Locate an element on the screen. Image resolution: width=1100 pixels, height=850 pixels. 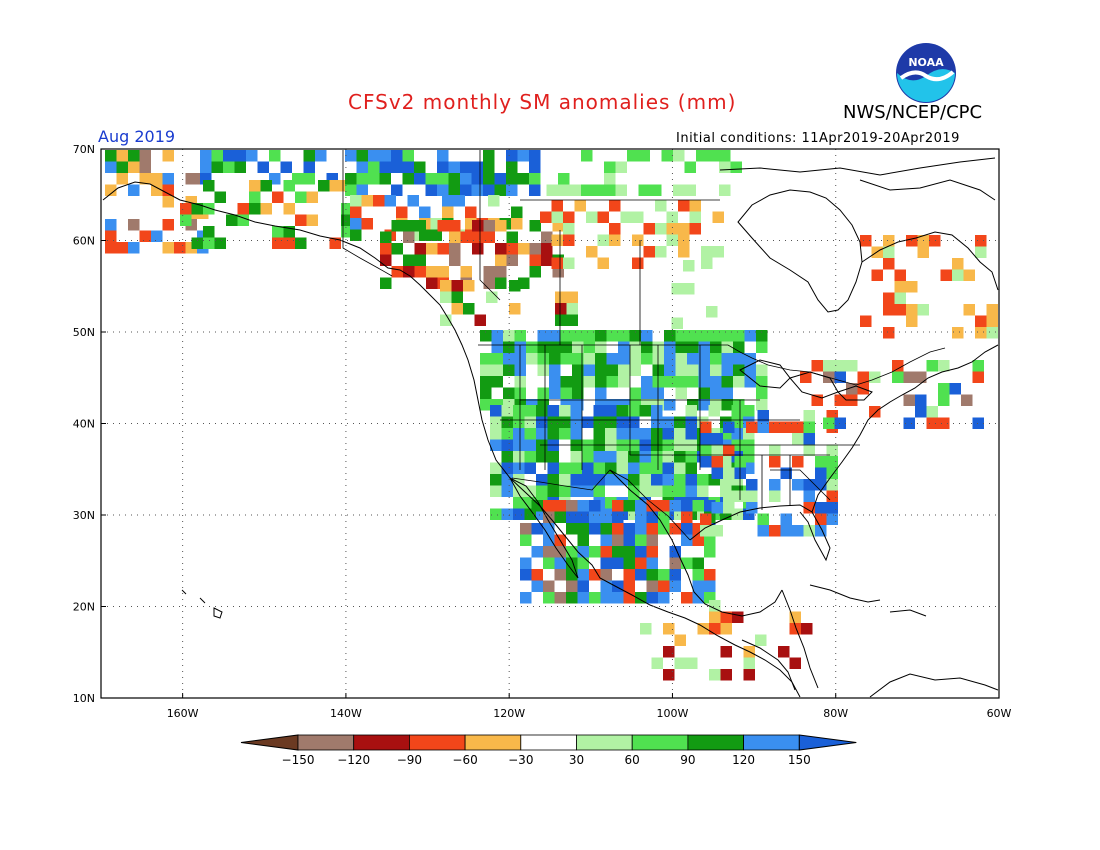
map-title: CFSv2 monthly SM anomalies (mm) is located at coordinates (542, 102).